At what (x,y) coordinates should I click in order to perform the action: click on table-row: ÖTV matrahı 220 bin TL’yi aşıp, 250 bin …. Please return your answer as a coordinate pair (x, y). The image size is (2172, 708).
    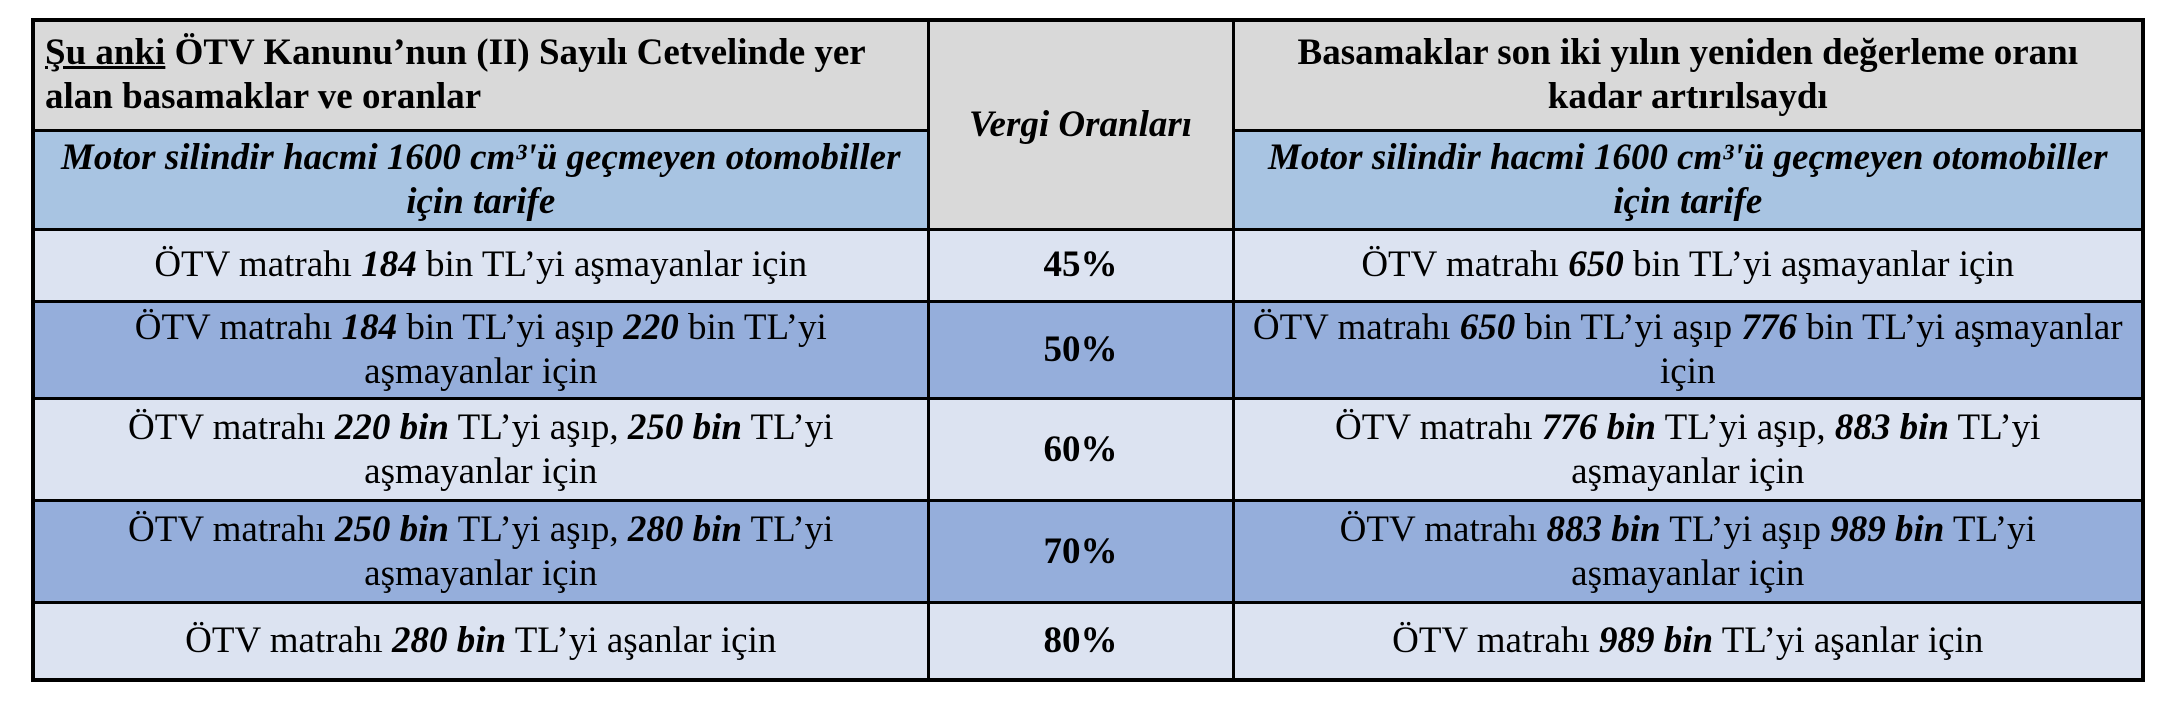
    Looking at the image, I should click on (1088, 450).